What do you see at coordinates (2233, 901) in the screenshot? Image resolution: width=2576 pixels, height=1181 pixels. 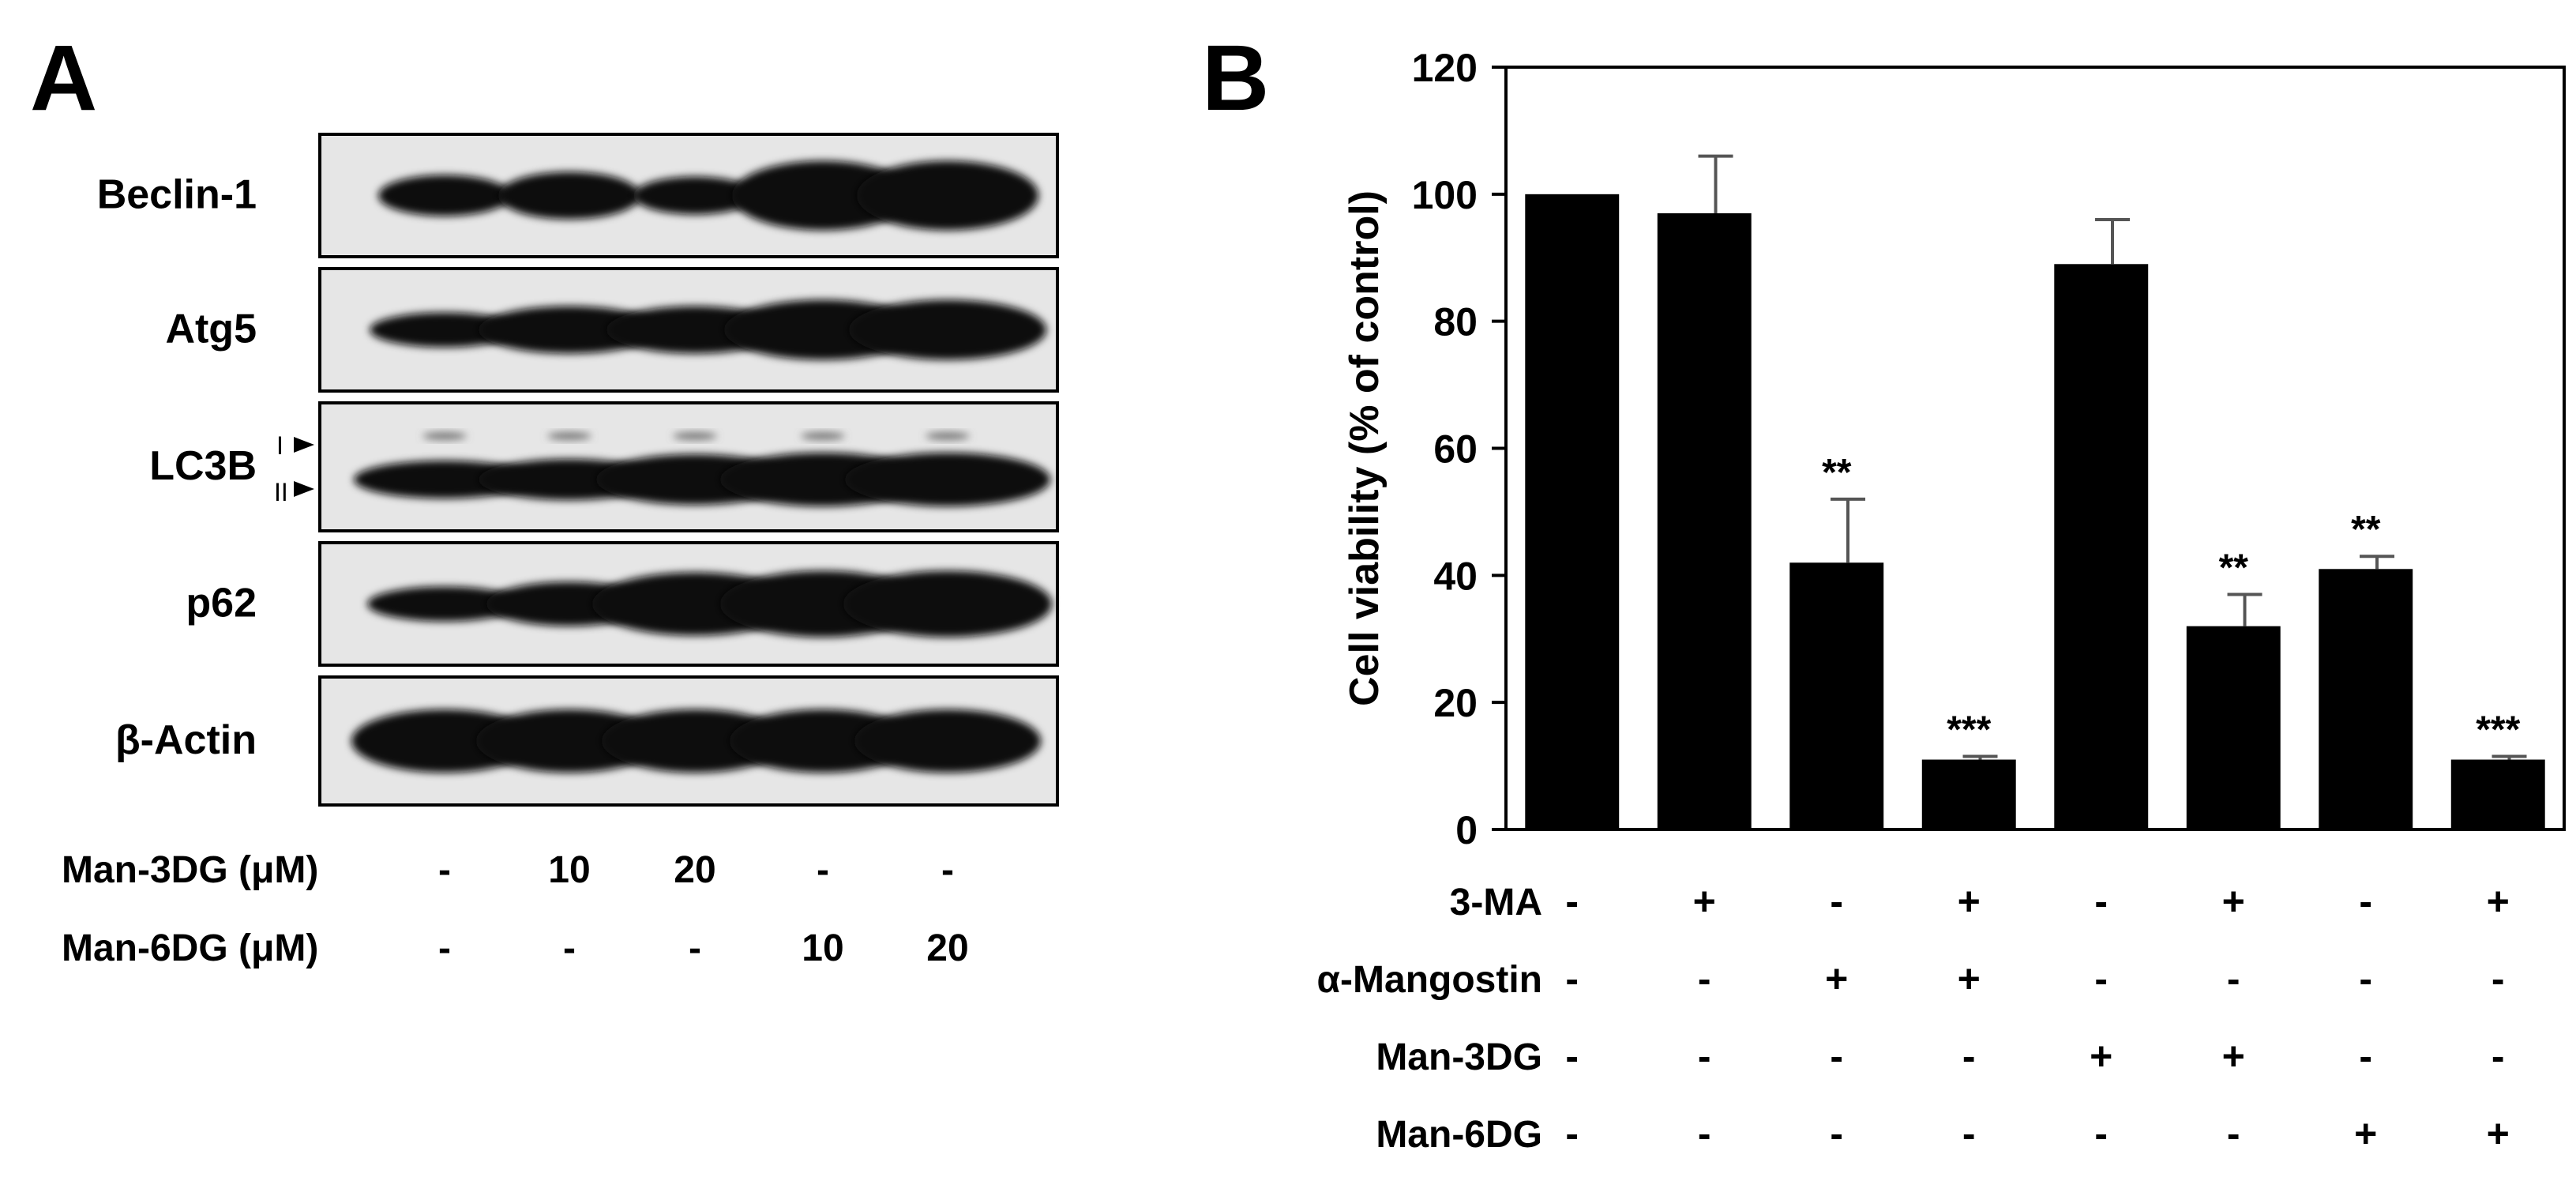 I see `condition-1-bar-6: +` at bounding box center [2233, 901].